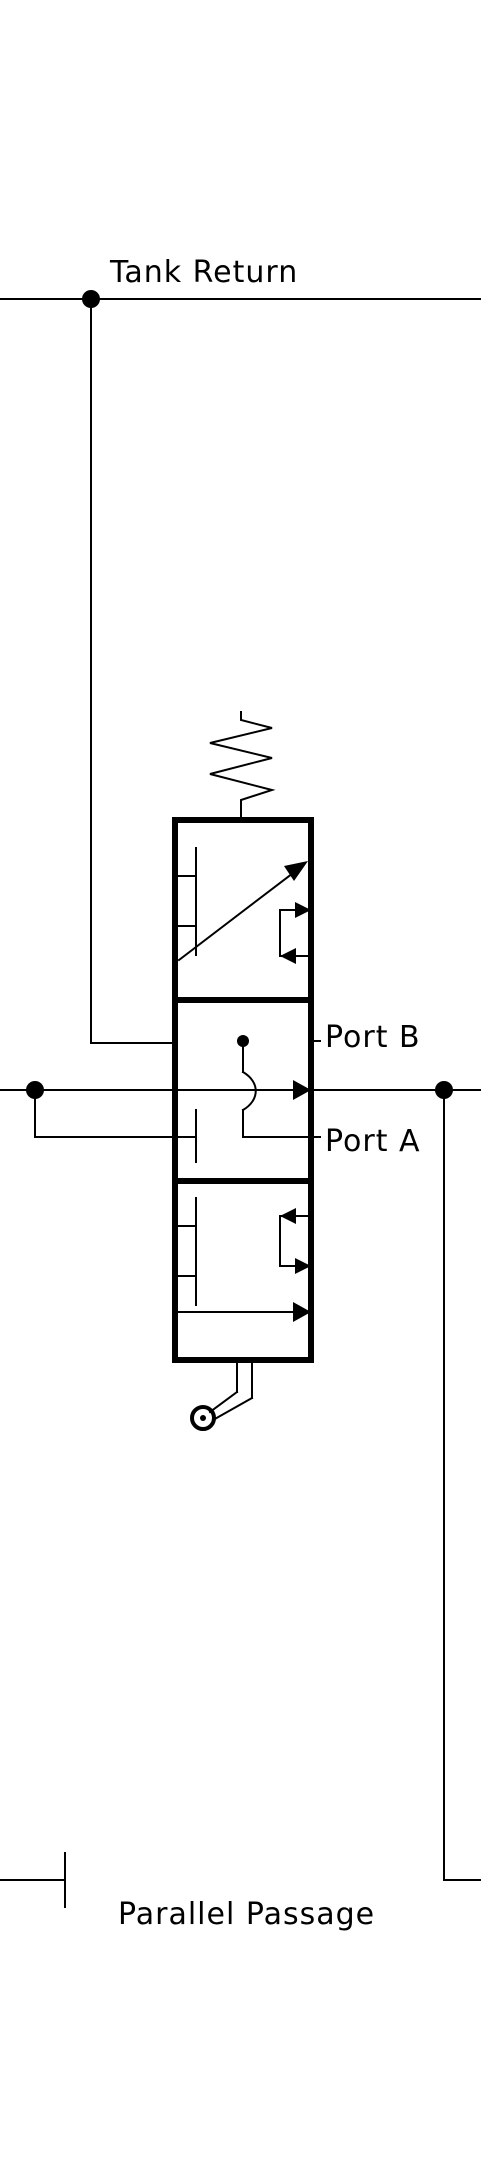  What do you see at coordinates (288, 956) in the screenshot?
I see `return-arrowhead-lower` at bounding box center [288, 956].